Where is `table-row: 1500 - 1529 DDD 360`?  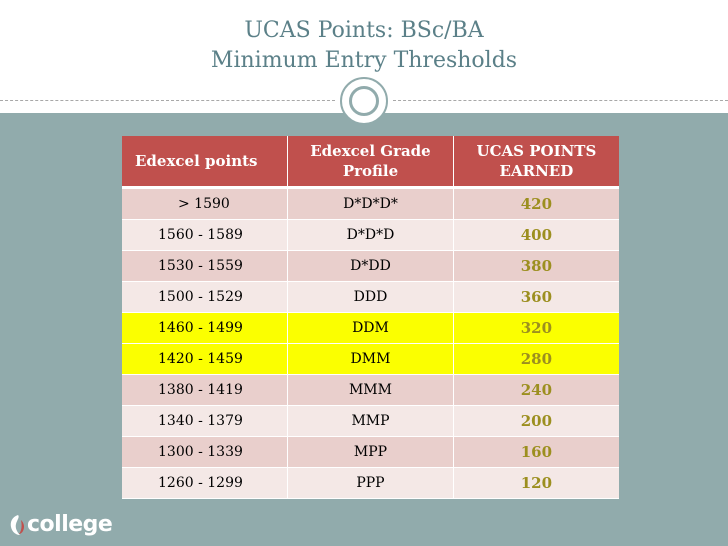 table-row: 1500 - 1529 DDD 360 is located at coordinates (370, 297).